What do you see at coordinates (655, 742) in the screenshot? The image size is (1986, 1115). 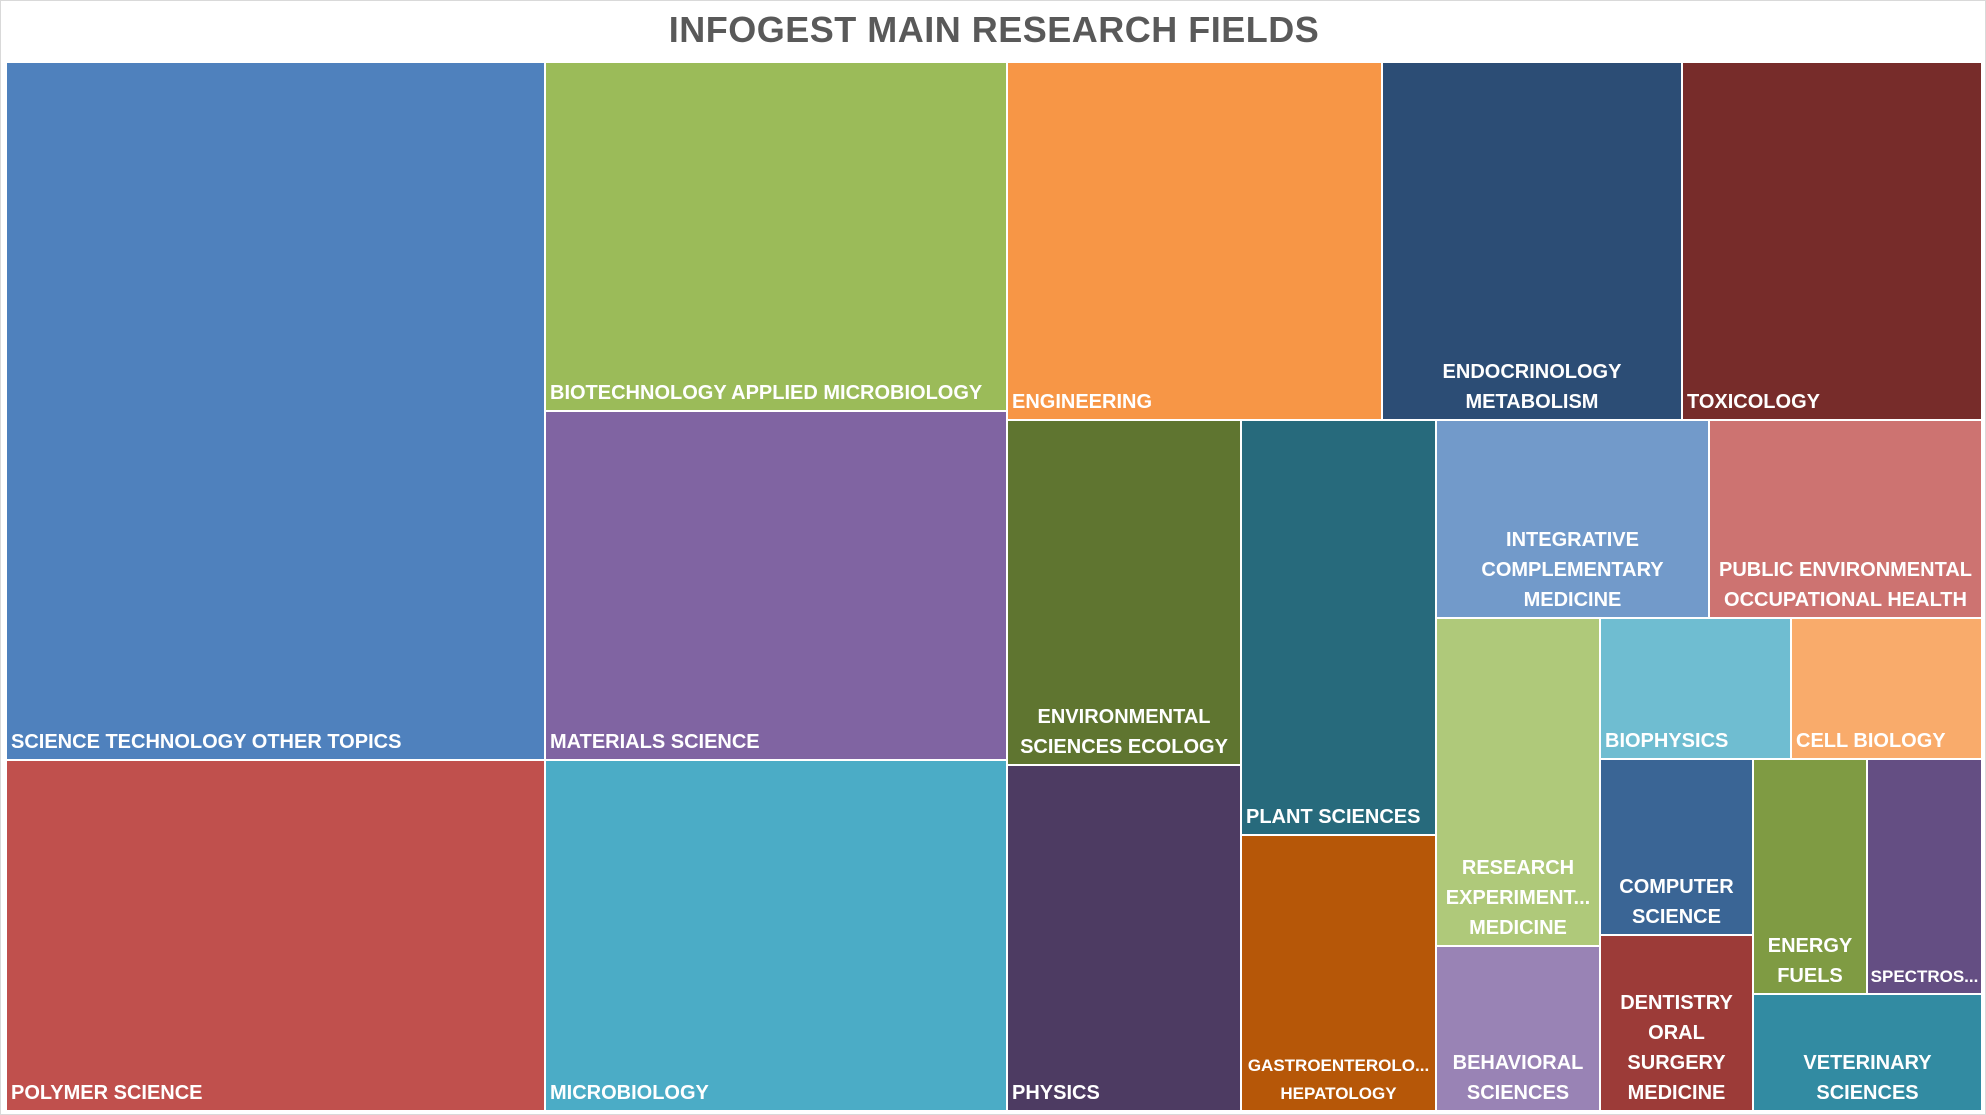 I see `treemap-tile-label: MATERIALS SCIENCE` at bounding box center [655, 742].